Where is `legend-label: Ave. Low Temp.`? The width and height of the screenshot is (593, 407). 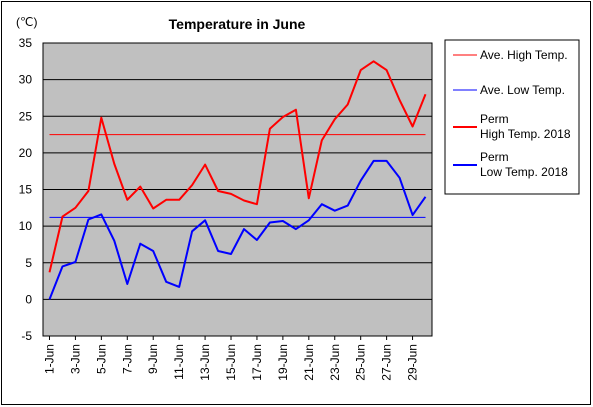
legend-label: Ave. Low Temp. is located at coordinates (522, 90).